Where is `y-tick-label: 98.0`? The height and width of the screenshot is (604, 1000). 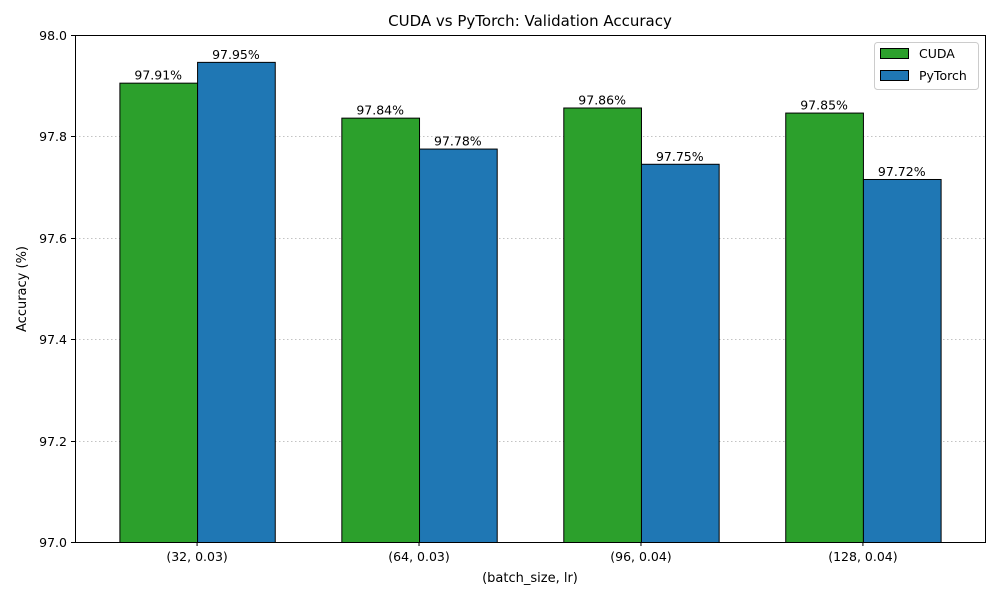 y-tick-label: 98.0 is located at coordinates (53, 35).